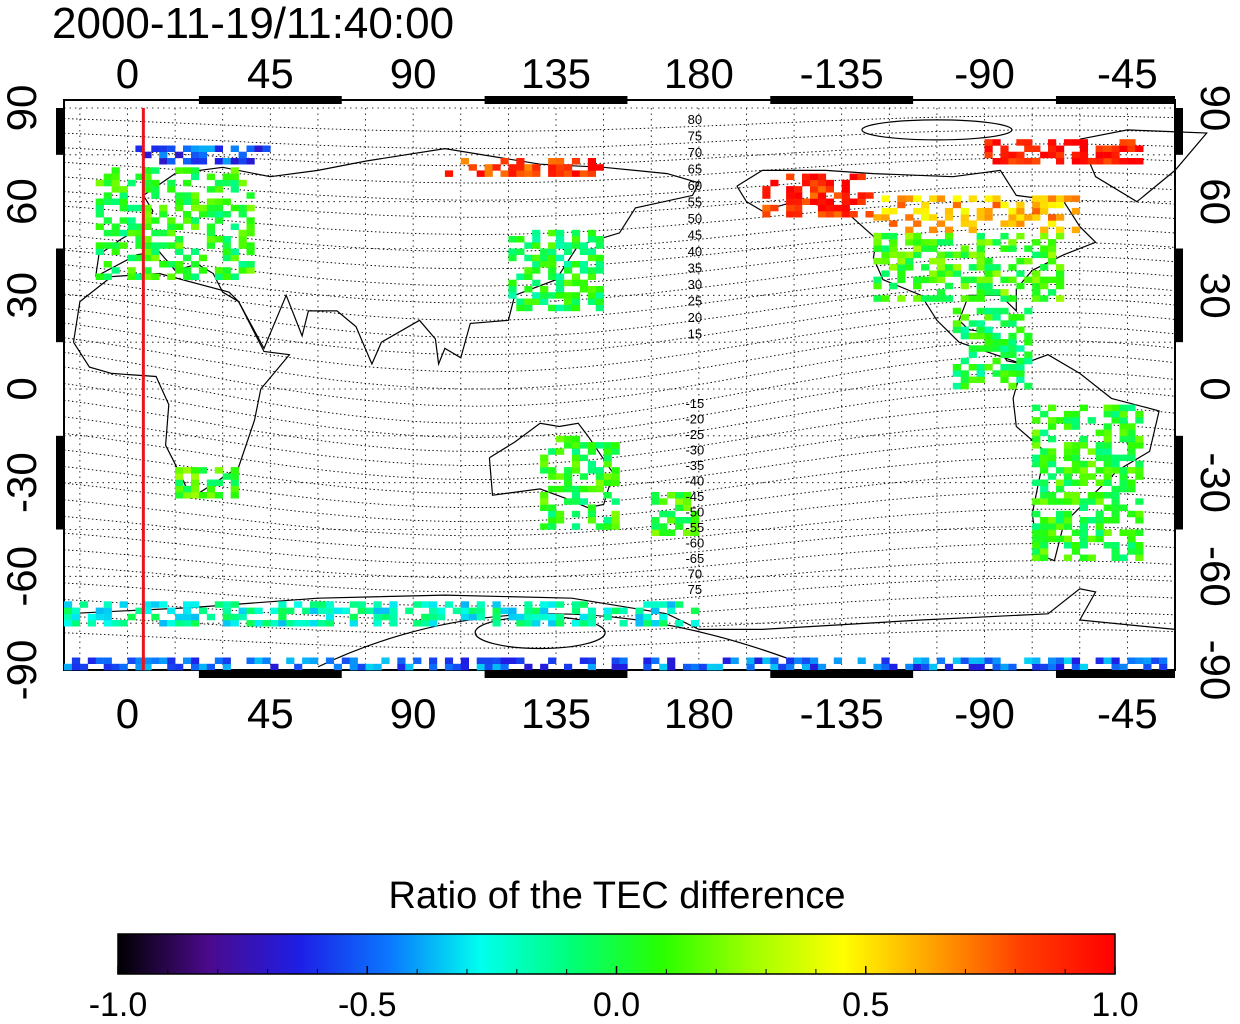 Image resolution: width=1240 pixels, height=1024 pixels. I want to click on lon-tick-label-top: 180, so click(699, 73).